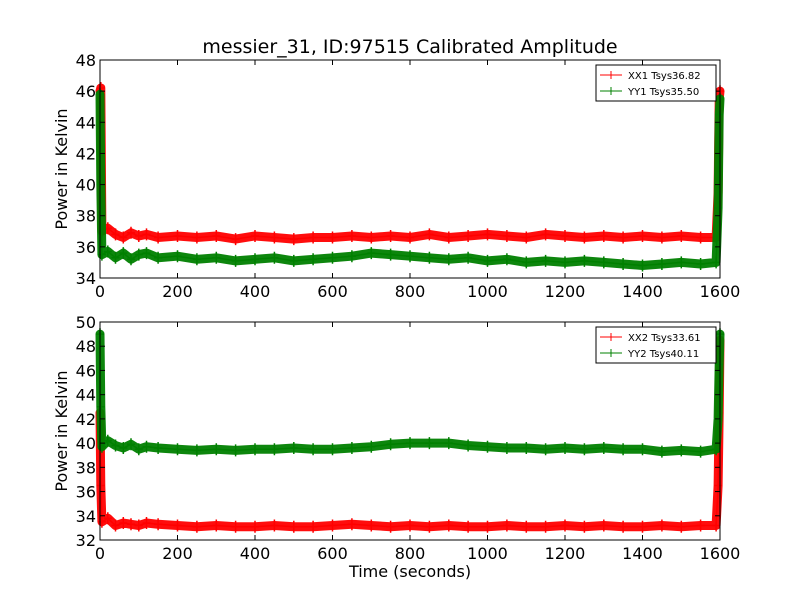  I want to click on y-tick-label-2-9: 48, so click(86, 346).